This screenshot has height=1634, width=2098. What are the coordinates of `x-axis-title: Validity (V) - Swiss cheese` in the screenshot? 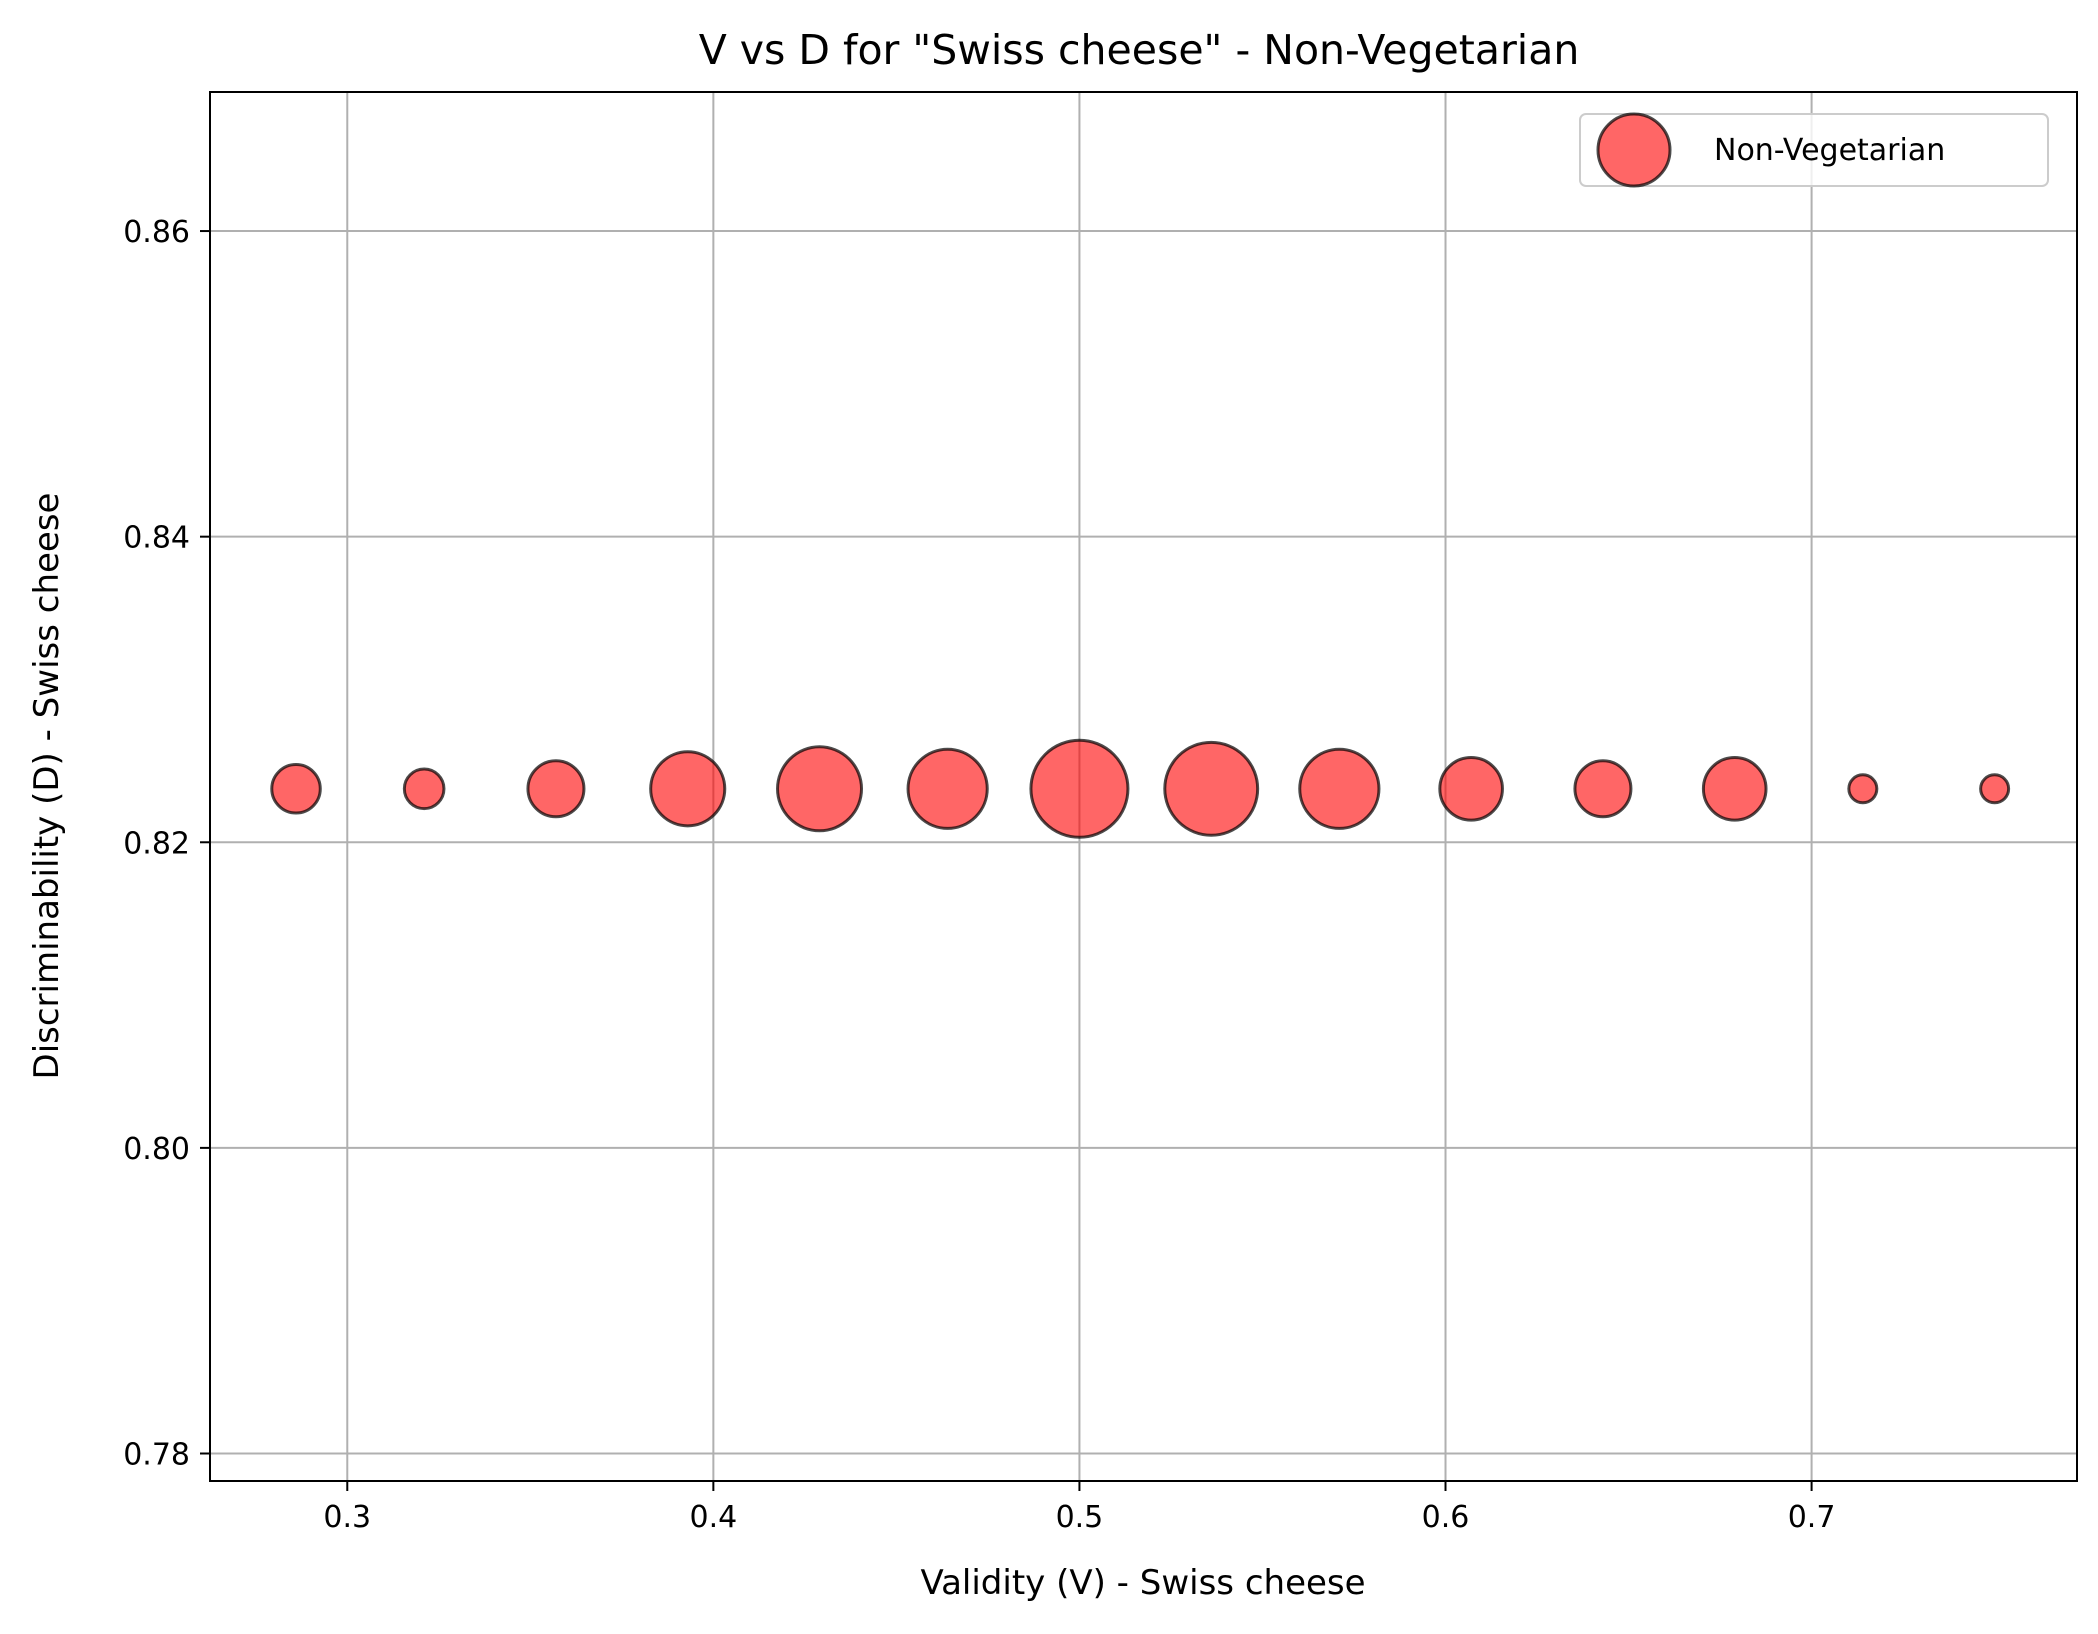 It's located at (1142, 1583).